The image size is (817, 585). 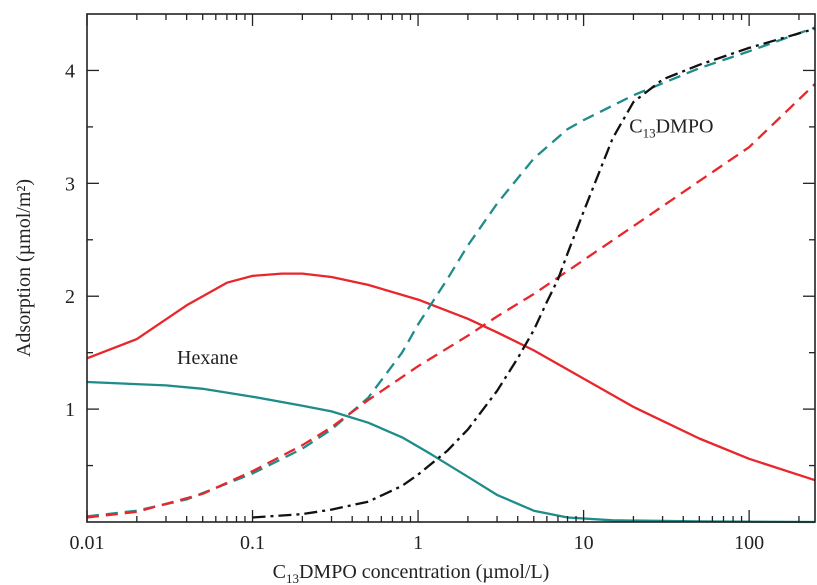 What do you see at coordinates (685, 127) in the screenshot?
I see `annotation-c13dmpo-post: DMPO` at bounding box center [685, 127].